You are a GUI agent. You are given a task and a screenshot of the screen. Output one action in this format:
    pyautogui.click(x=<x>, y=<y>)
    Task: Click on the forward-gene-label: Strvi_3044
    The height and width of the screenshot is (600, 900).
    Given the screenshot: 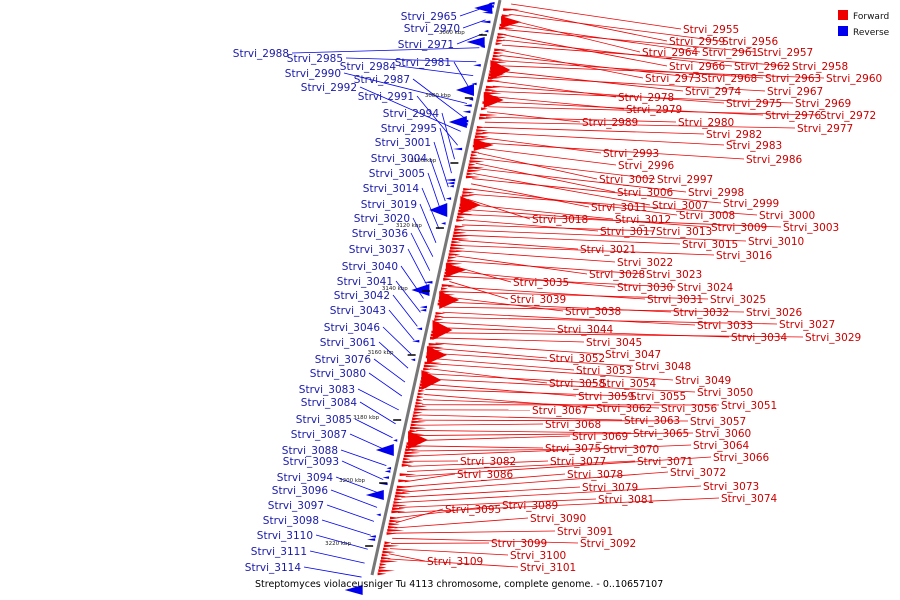 What is the action you would take?
    pyautogui.click(x=585, y=330)
    